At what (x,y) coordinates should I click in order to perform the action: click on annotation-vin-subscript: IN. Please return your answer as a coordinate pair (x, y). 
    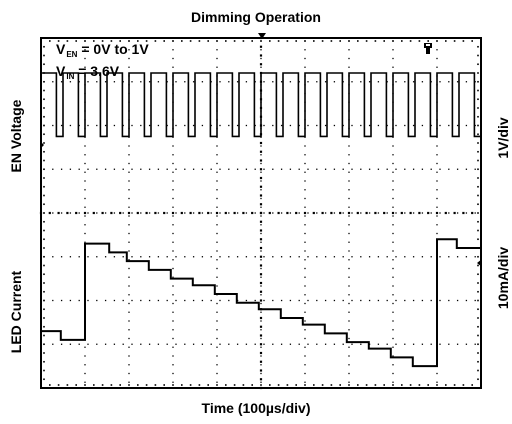
    Looking at the image, I should click on (70, 76).